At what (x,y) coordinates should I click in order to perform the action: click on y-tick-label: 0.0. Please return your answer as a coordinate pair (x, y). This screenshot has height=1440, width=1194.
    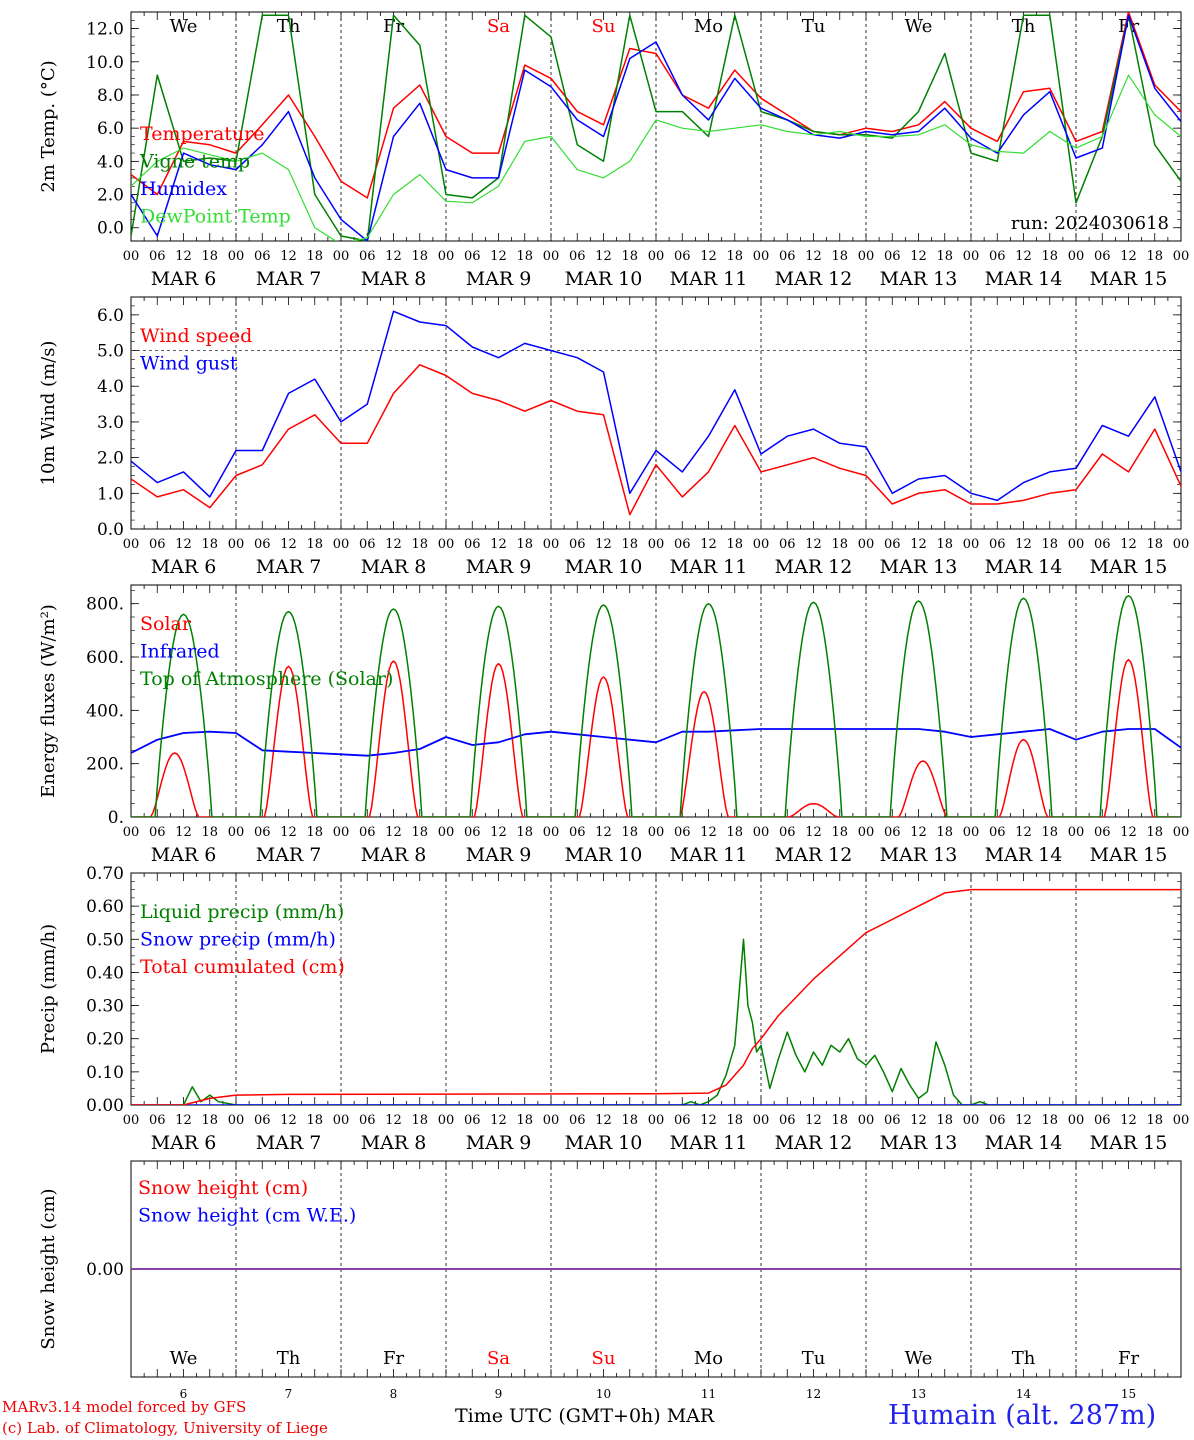
    Looking at the image, I should click on (110, 229).